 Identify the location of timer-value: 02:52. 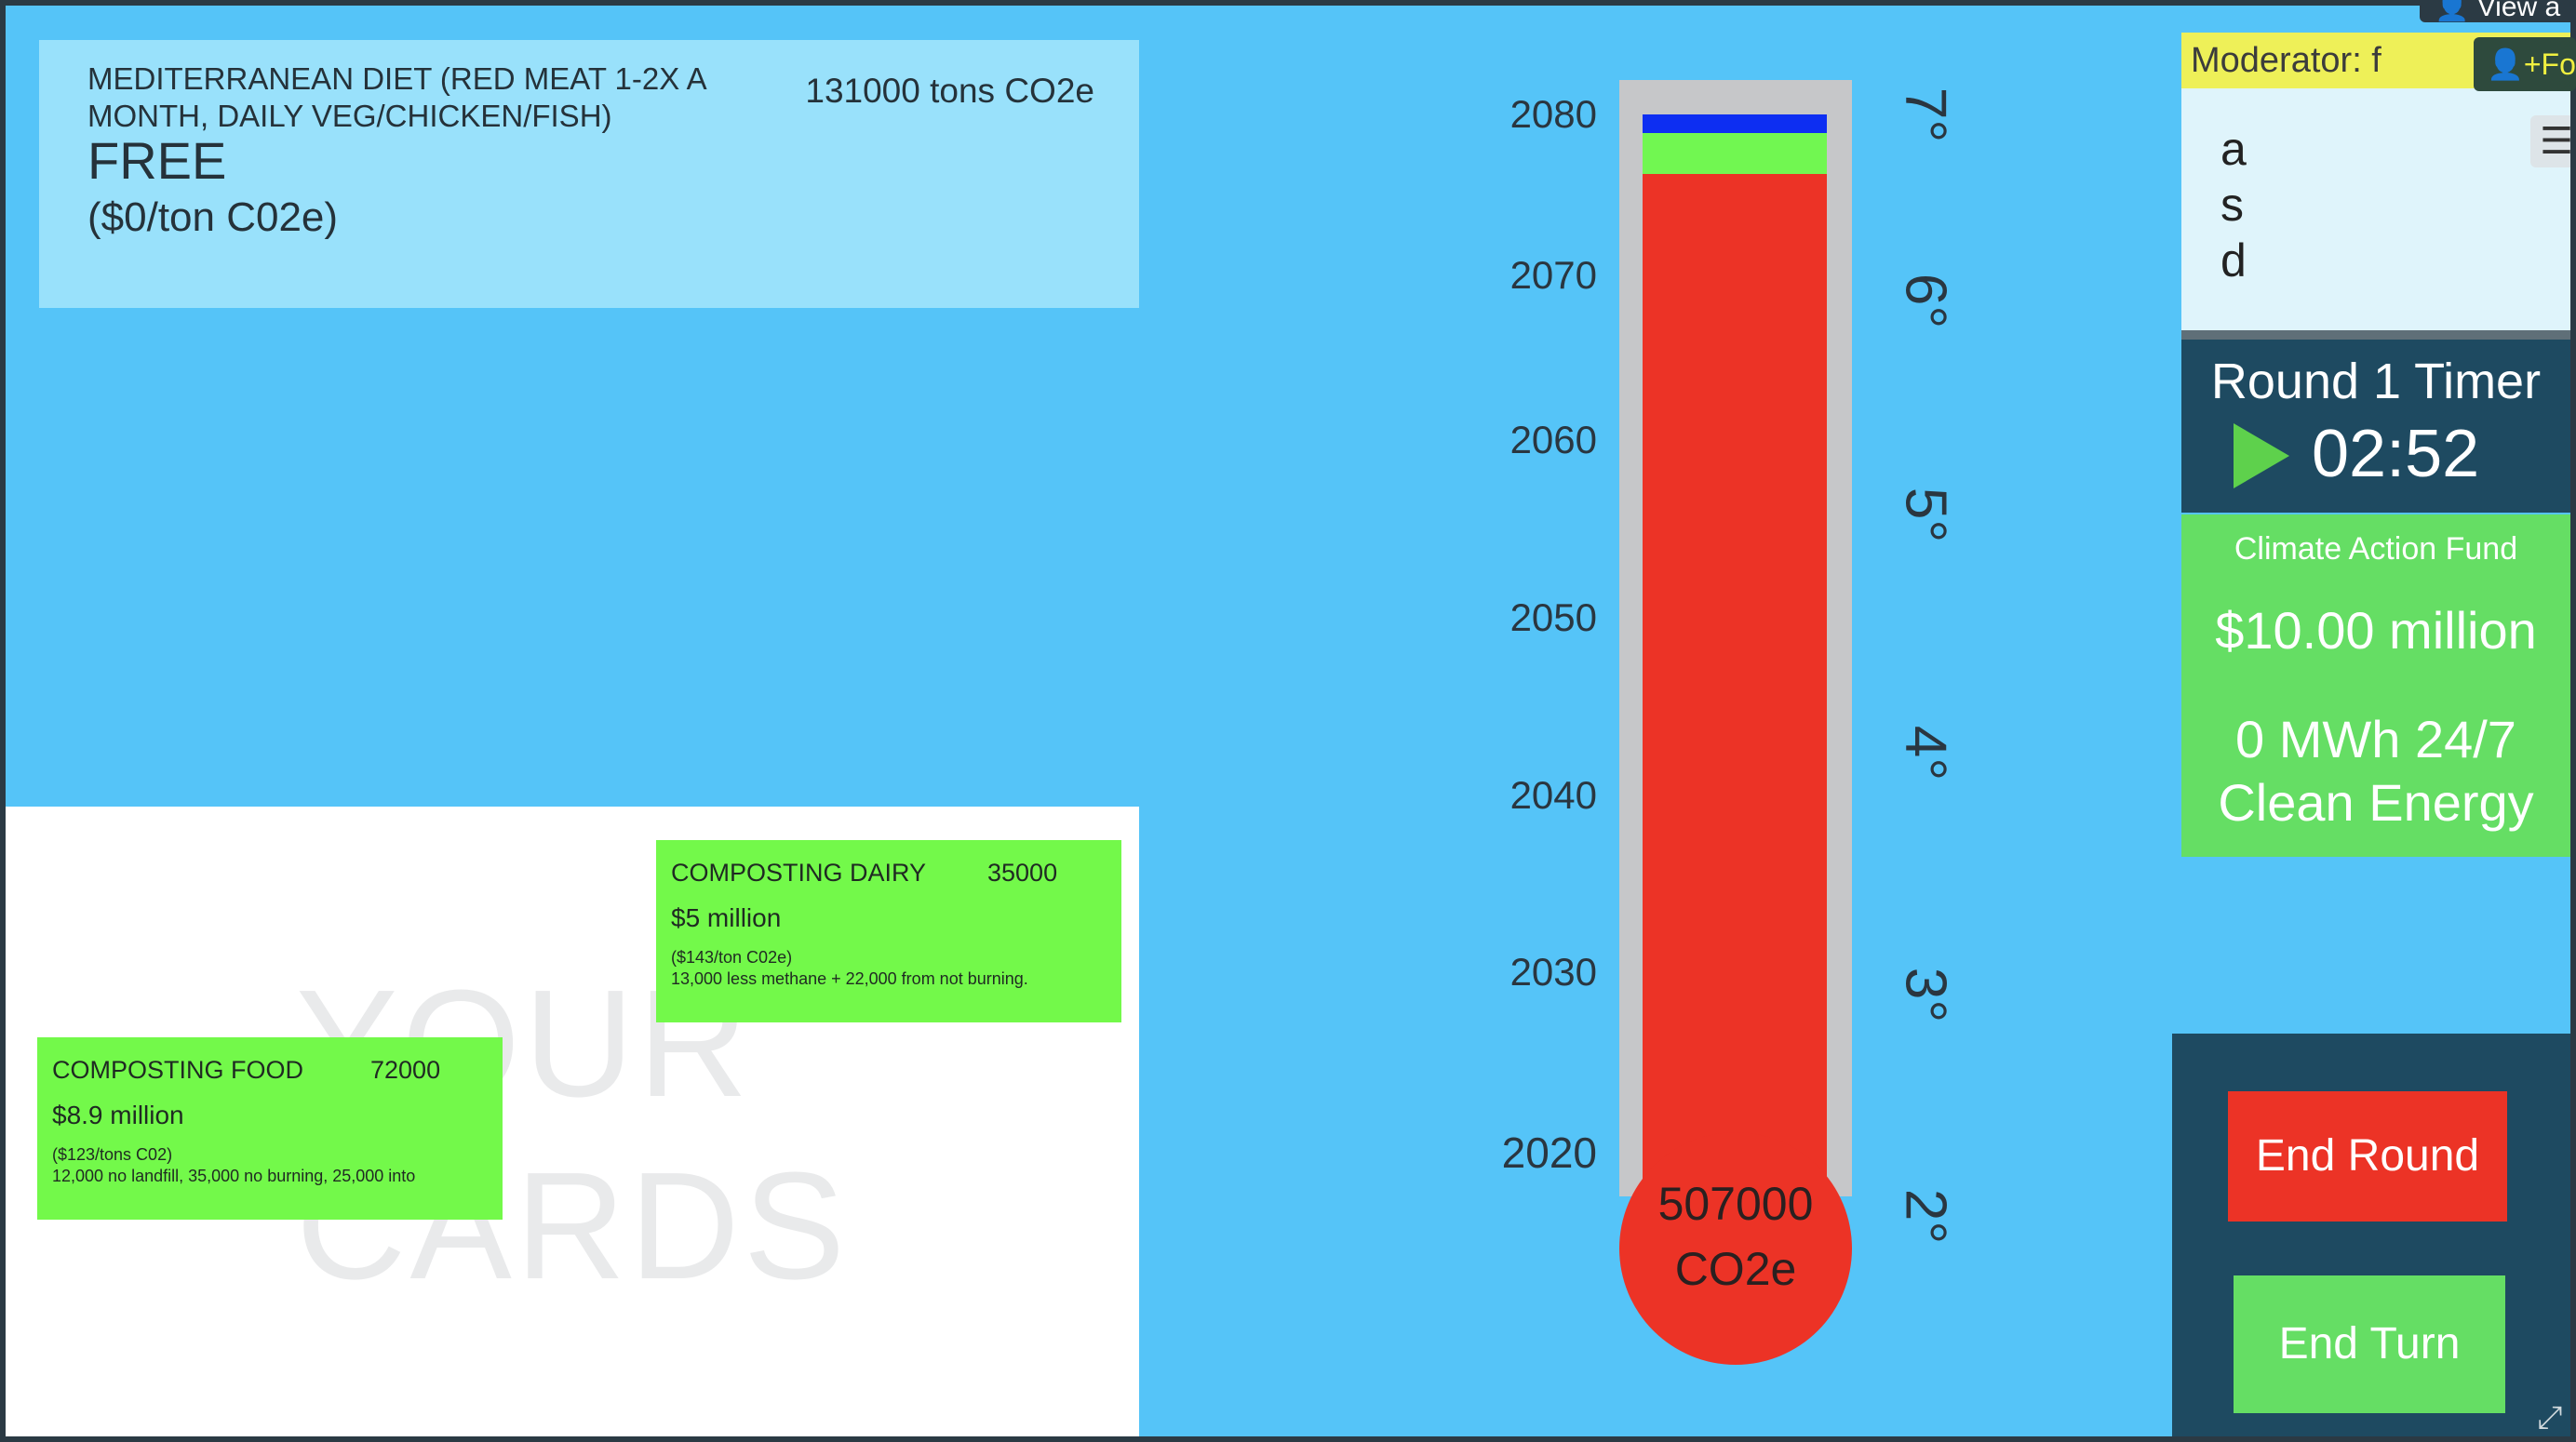
(2396, 454).